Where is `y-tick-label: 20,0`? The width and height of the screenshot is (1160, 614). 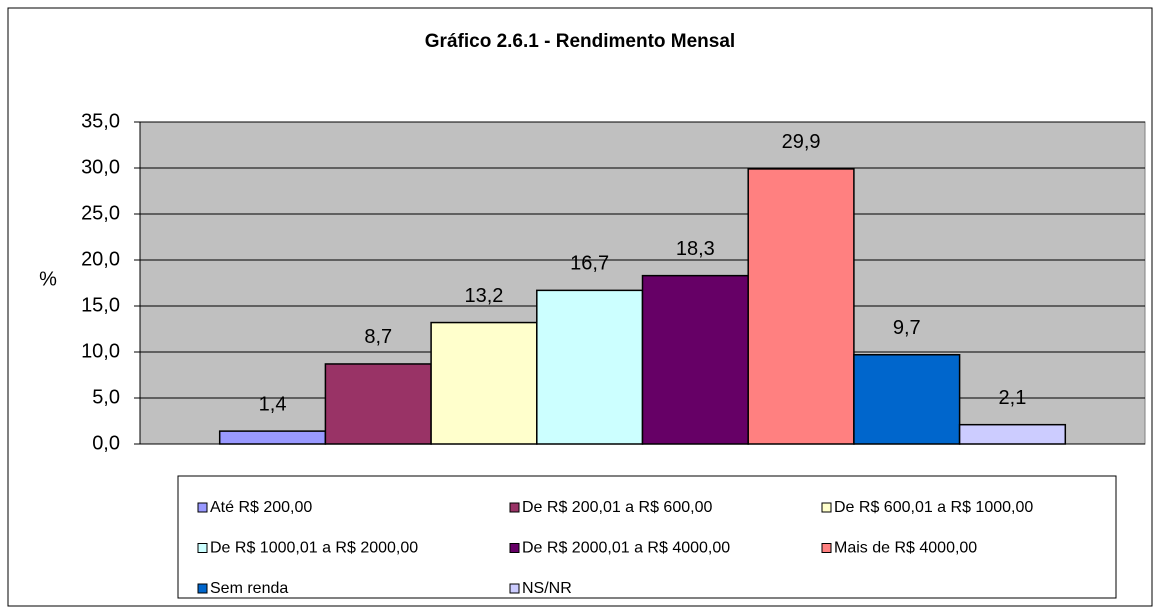
y-tick-label: 20,0 is located at coordinates (100, 259).